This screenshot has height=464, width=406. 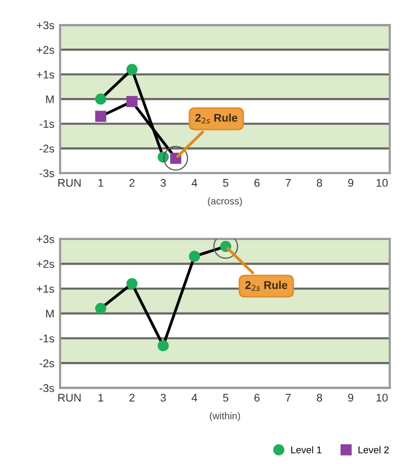 I want to click on x-axis-title: (within), so click(x=225, y=417).